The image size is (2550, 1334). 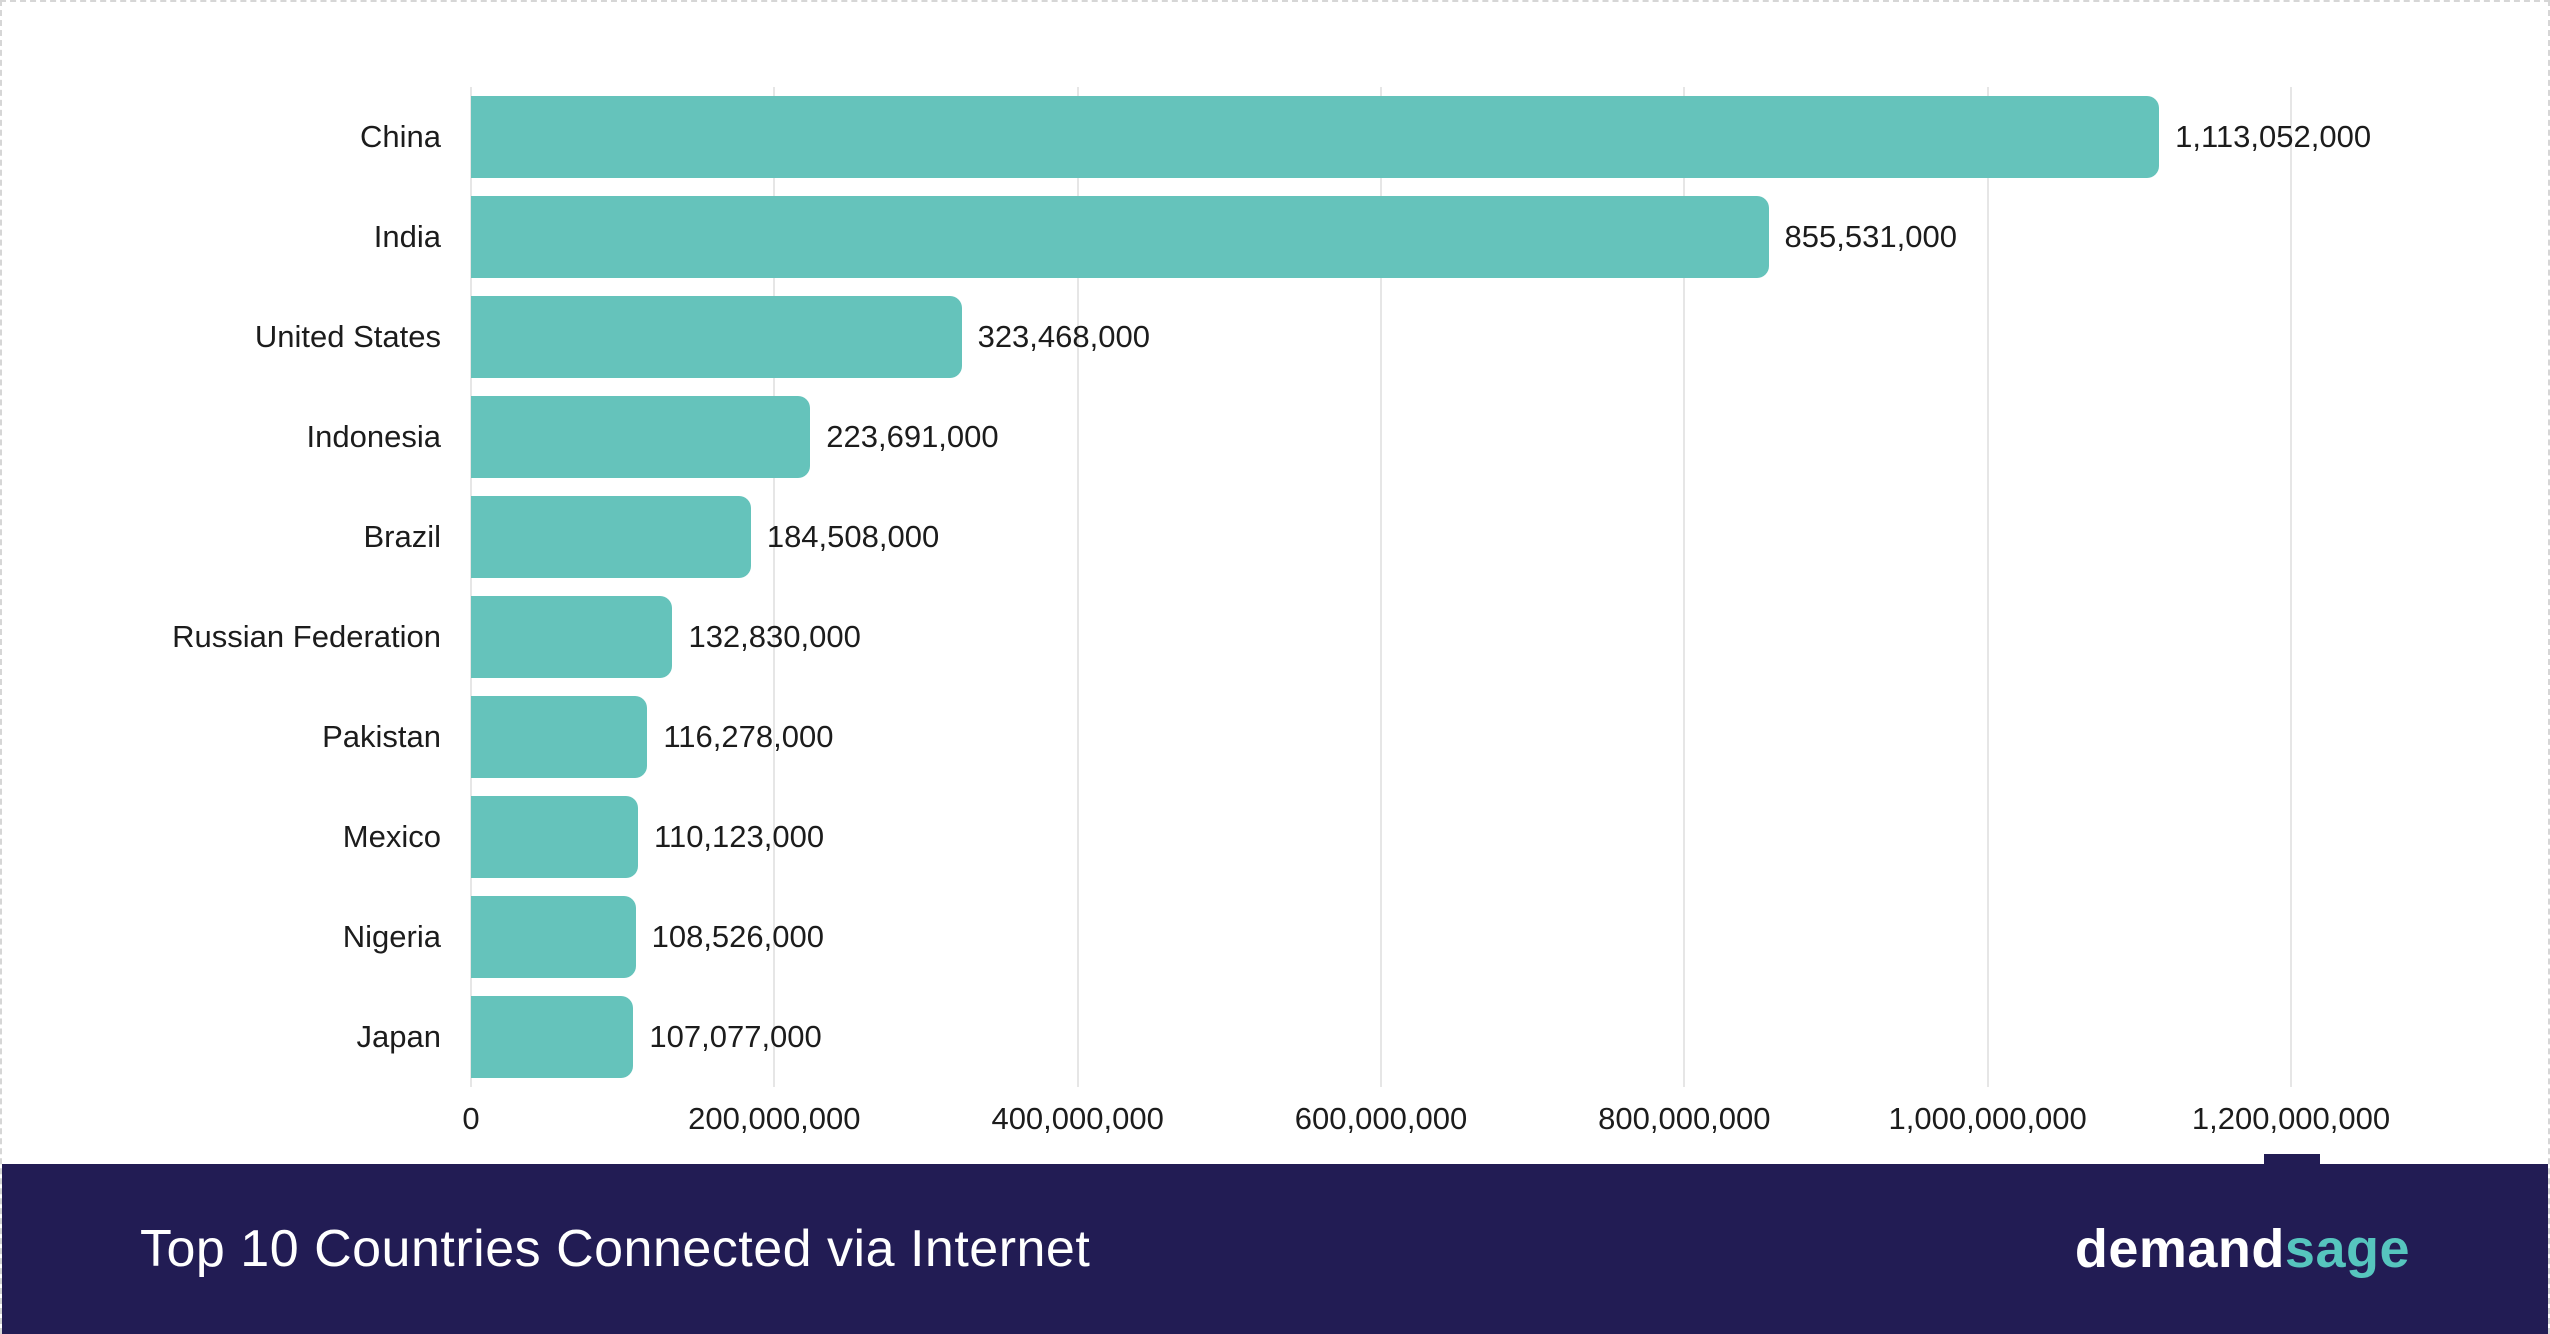 I want to click on bar-row: India 855,531,000, so click(x=1332, y=237).